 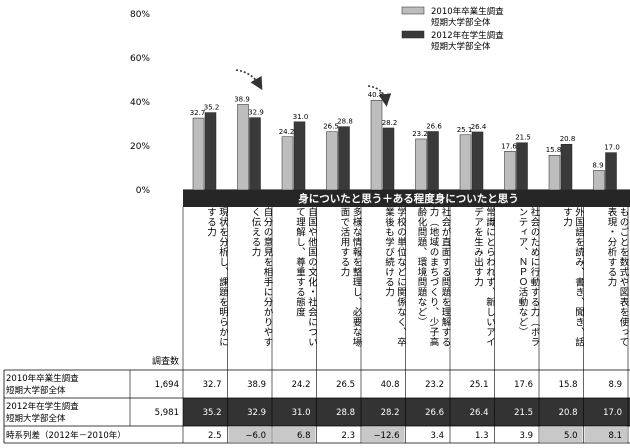 What do you see at coordinates (256, 385) in the screenshot?
I see `table-cell: 38.9` at bounding box center [256, 385].